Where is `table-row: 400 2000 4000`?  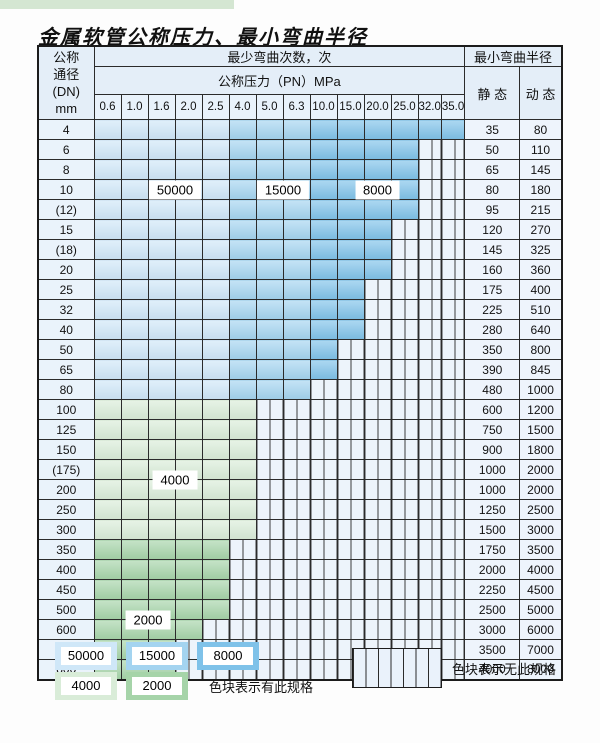
table-row: 400 2000 4000 is located at coordinates (300, 569).